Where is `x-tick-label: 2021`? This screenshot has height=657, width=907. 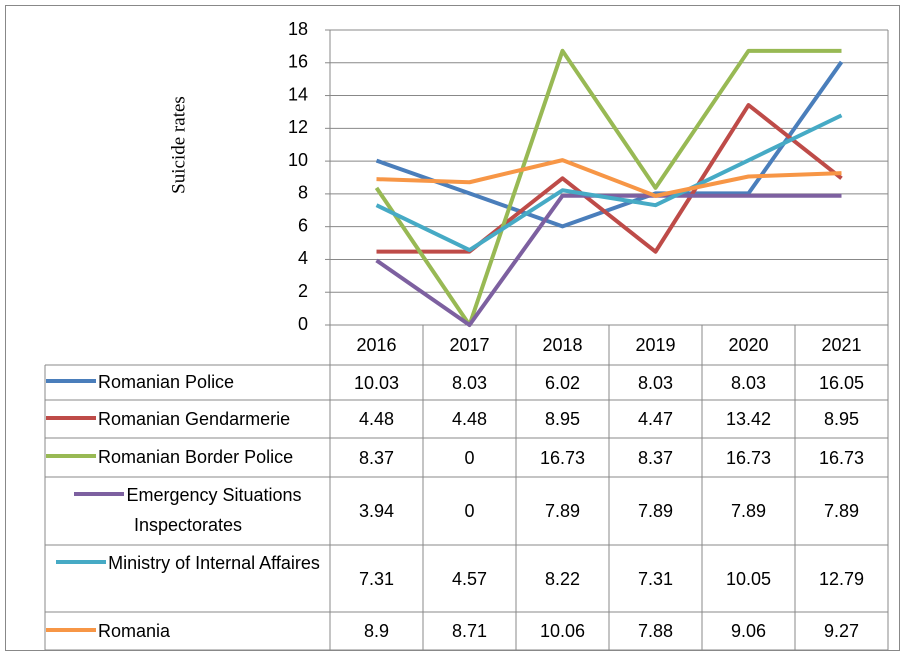 x-tick-label: 2021 is located at coordinates (841, 345).